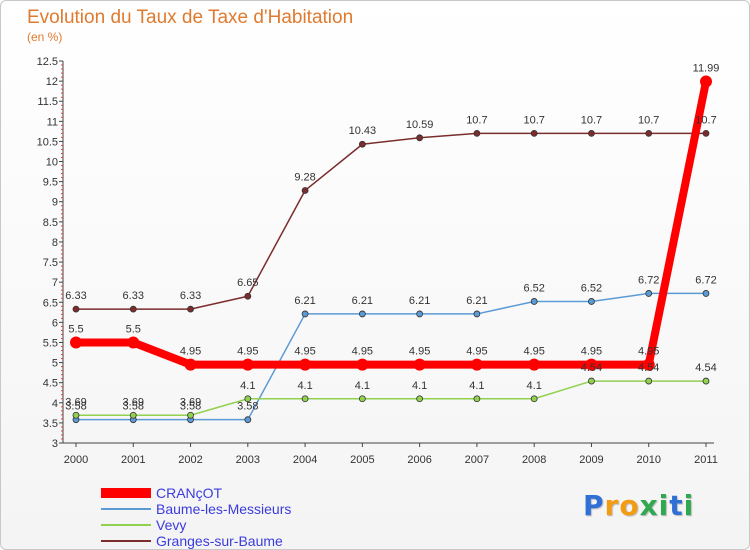 The height and width of the screenshot is (550, 750). Describe the element at coordinates (55, 243) in the screenshot. I see `y-tick-label: 8` at that location.